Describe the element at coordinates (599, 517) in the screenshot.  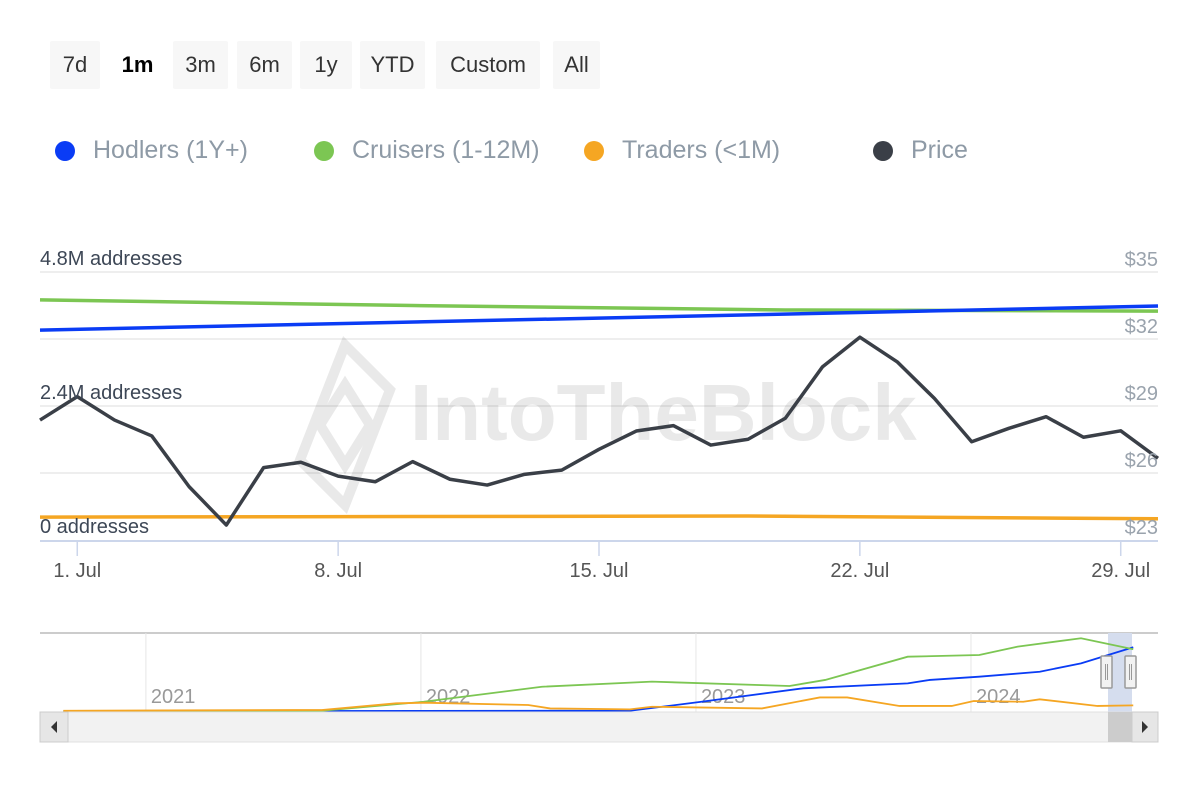
I see `series-line-traders` at that location.